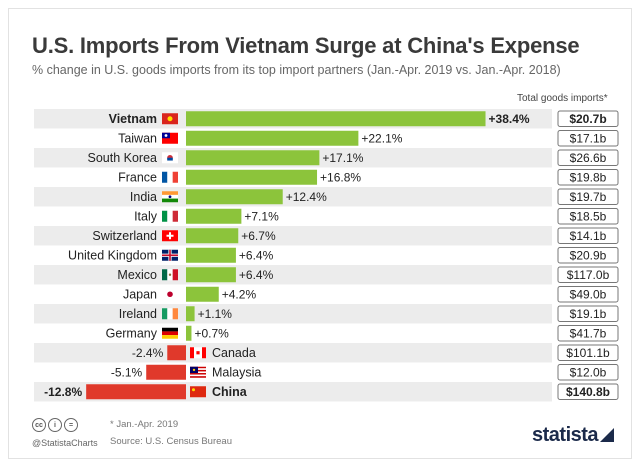  I want to click on total-value: $18.5b, so click(588, 216).